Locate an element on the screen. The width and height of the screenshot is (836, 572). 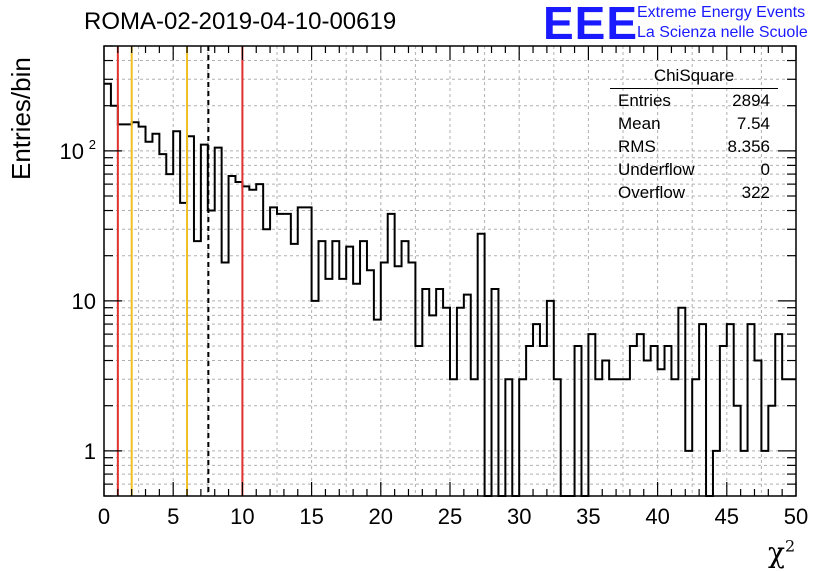
eee-logo: EEE is located at coordinates (591, 24).